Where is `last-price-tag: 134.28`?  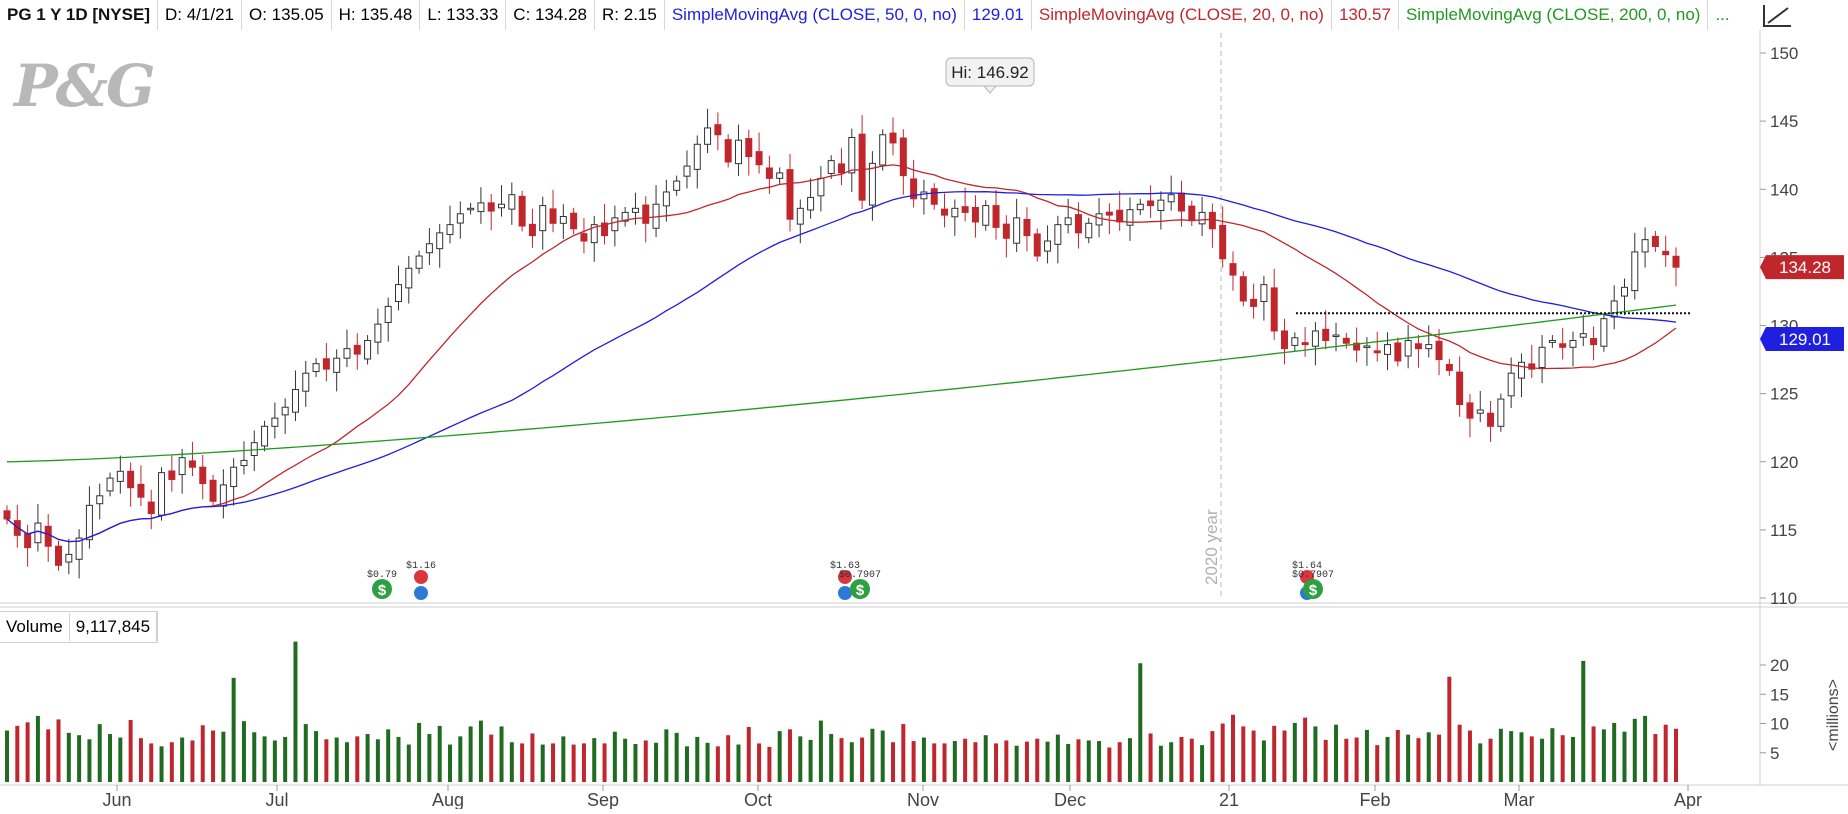 last-price-tag: 134.28 is located at coordinates (1802, 267).